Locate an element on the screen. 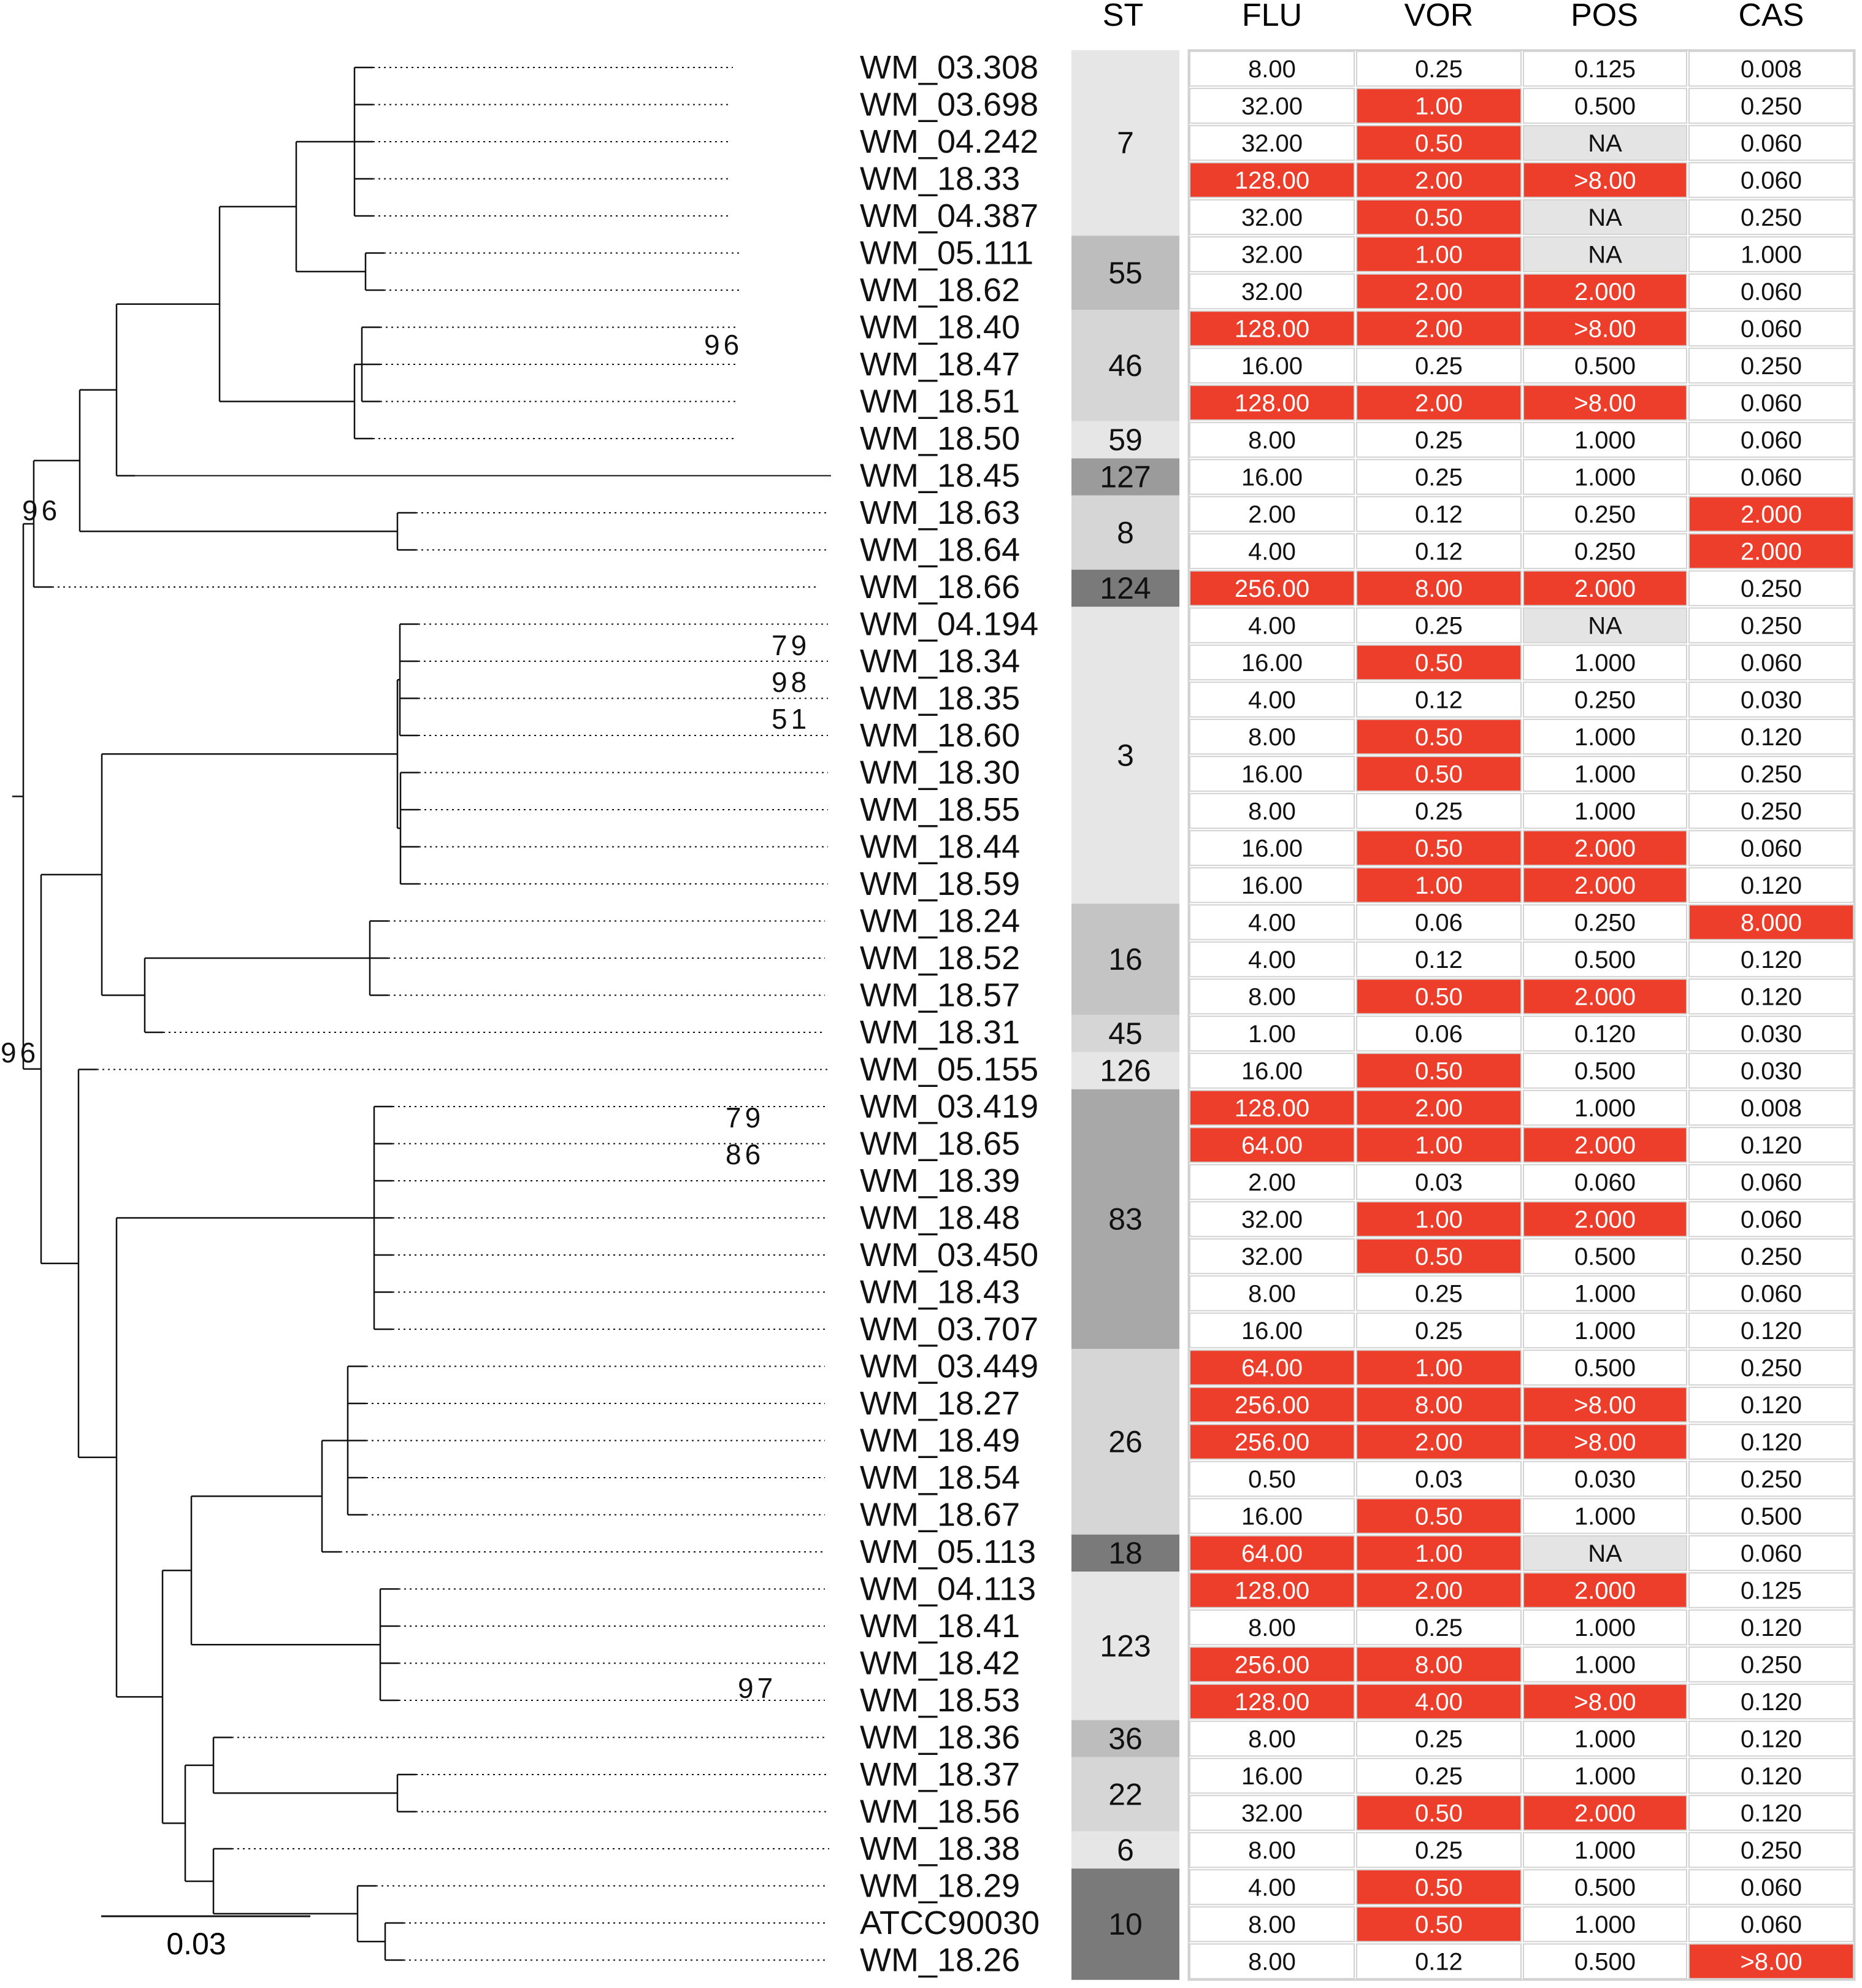  tip-label-wm-03-308: WM_03.308 is located at coordinates (949, 67).